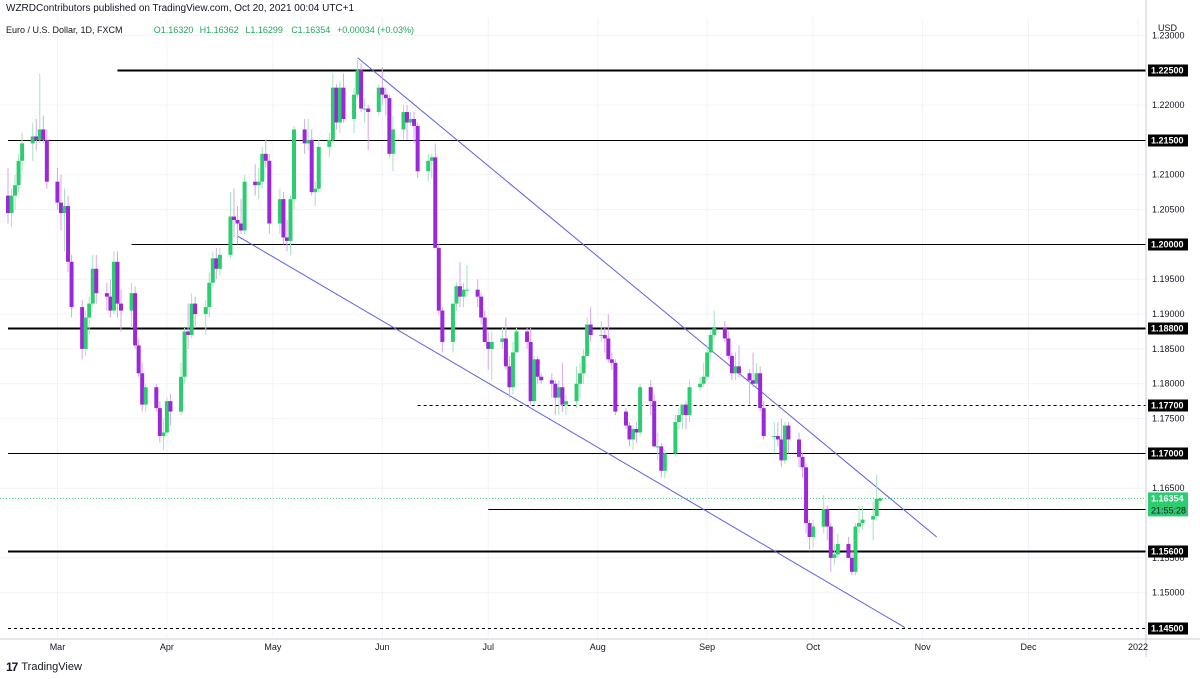  I want to click on price-tick-label: 1.15000, so click(1168, 593).